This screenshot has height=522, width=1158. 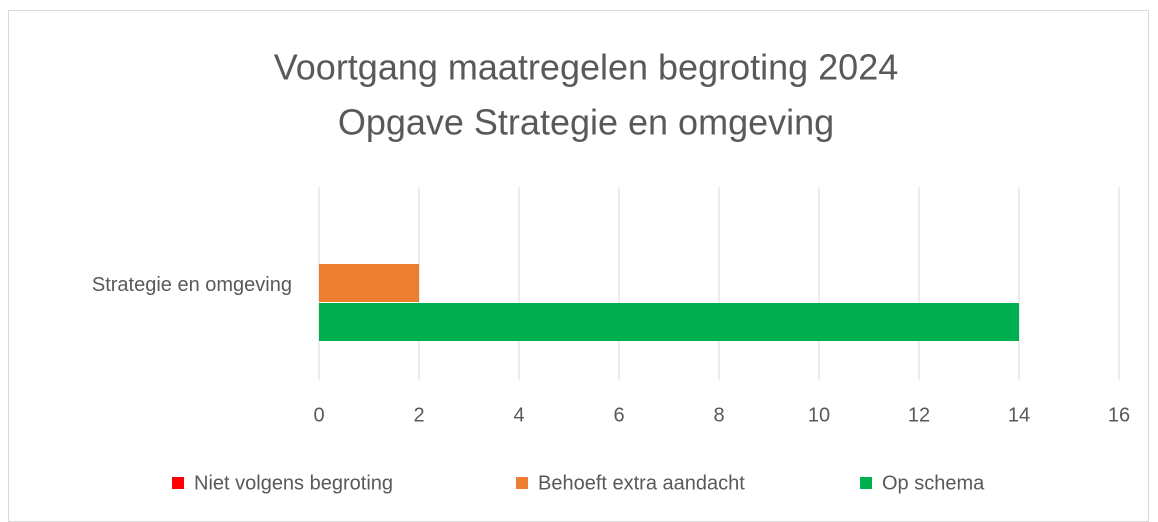 I want to click on x-tick-label: 8, so click(x=718, y=415).